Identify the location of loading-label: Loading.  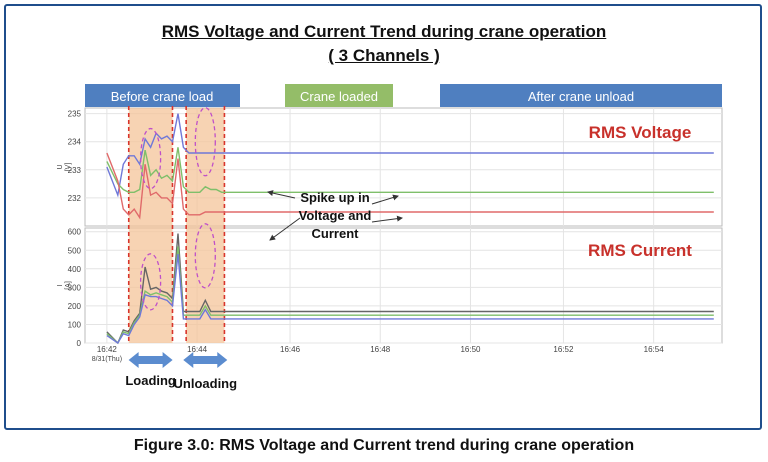
(150, 380).